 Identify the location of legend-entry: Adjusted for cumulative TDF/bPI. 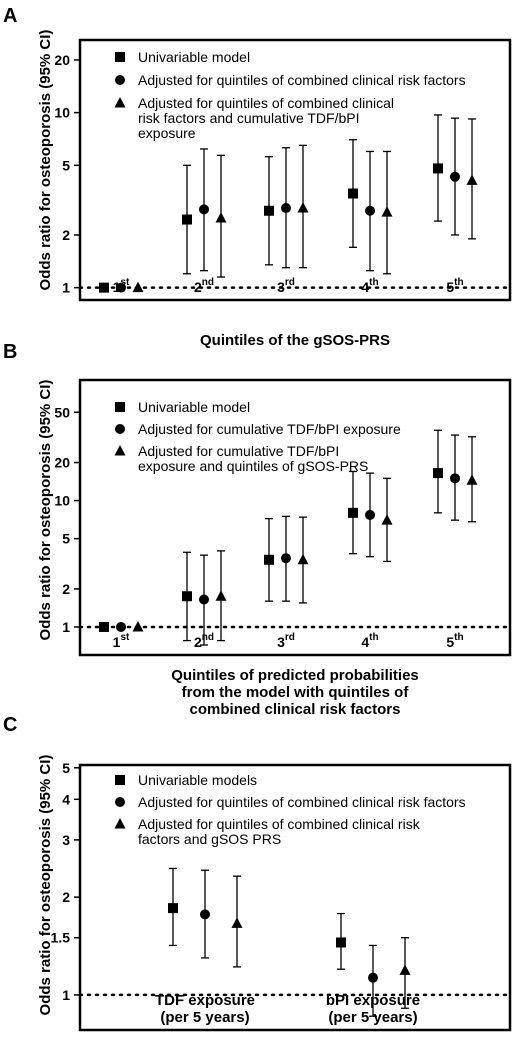
(238, 451).